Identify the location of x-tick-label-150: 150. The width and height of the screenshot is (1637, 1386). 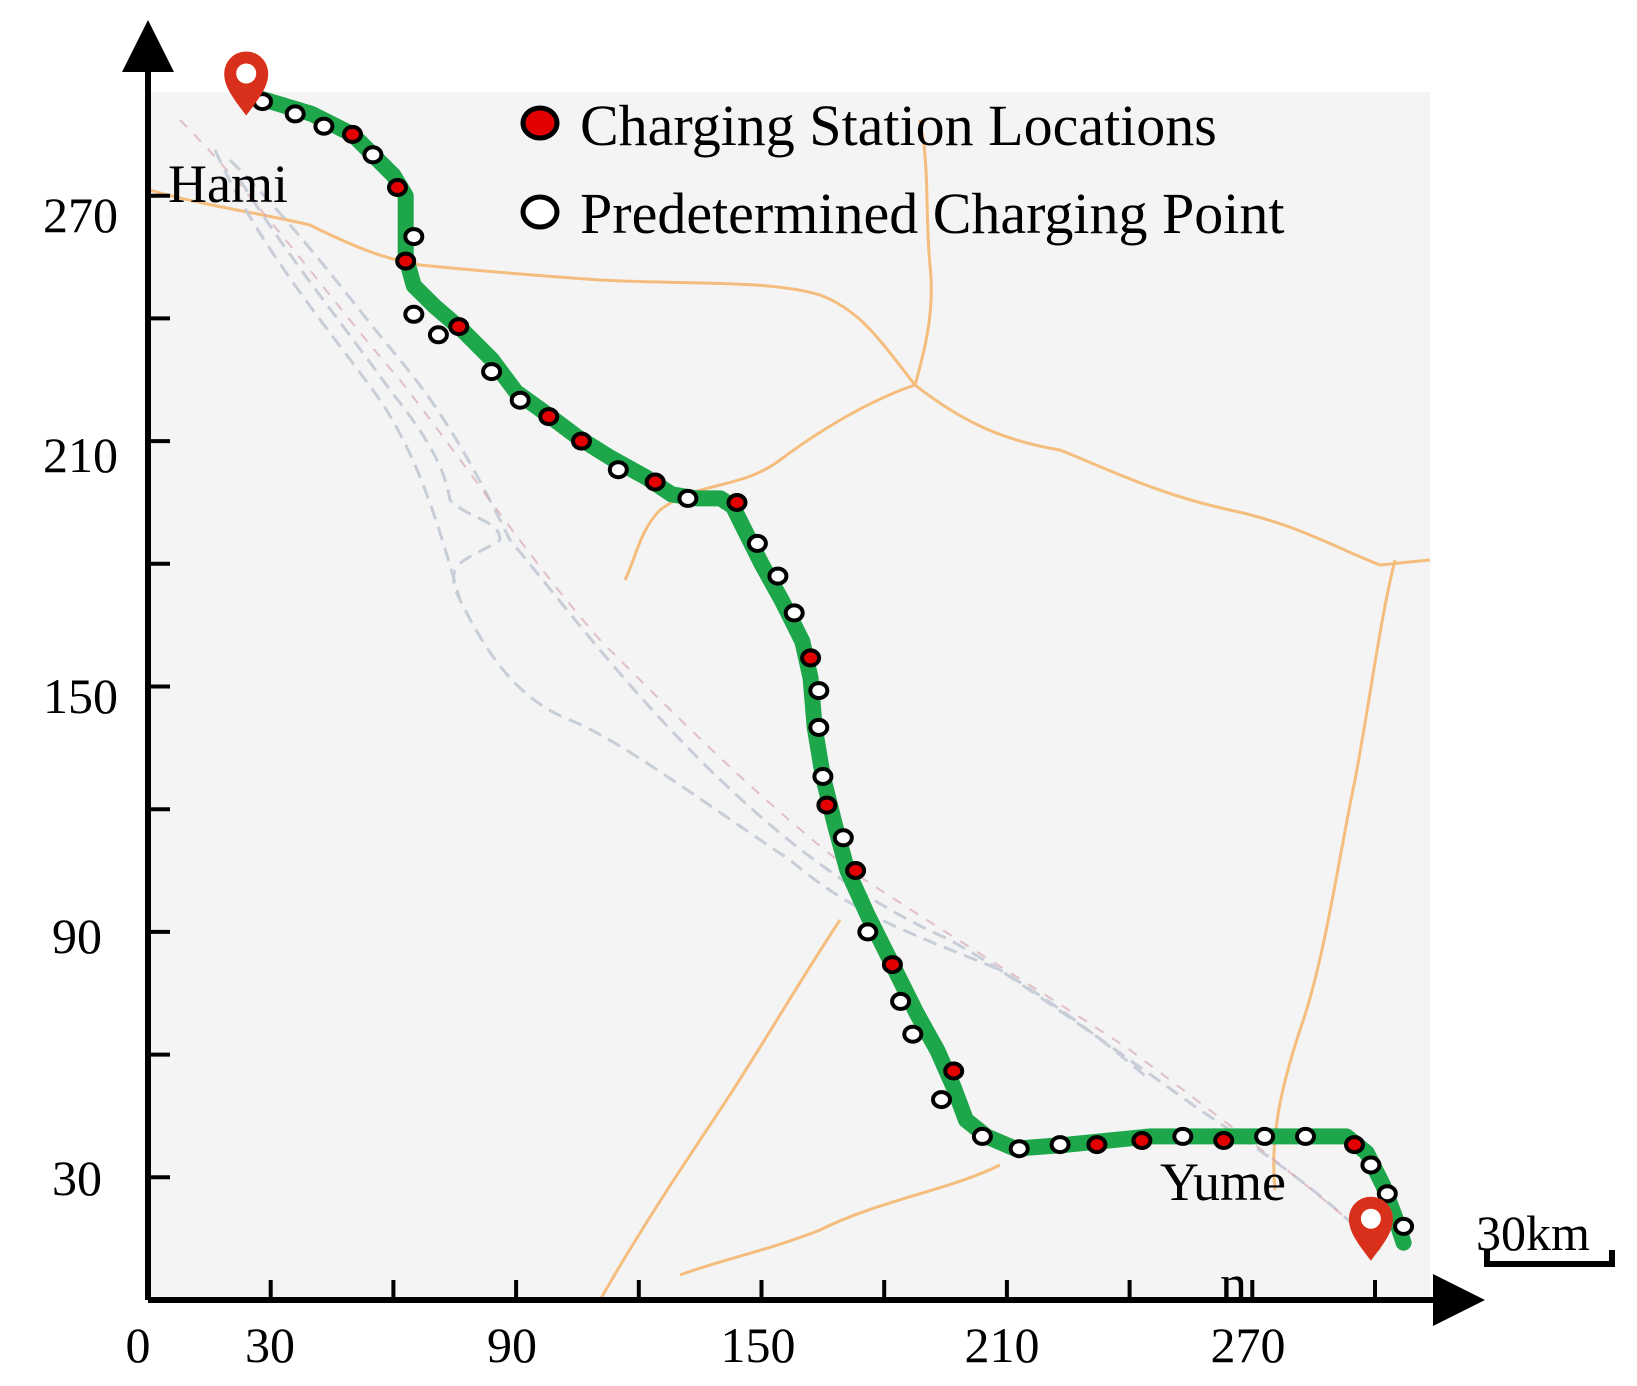
(758, 1345).